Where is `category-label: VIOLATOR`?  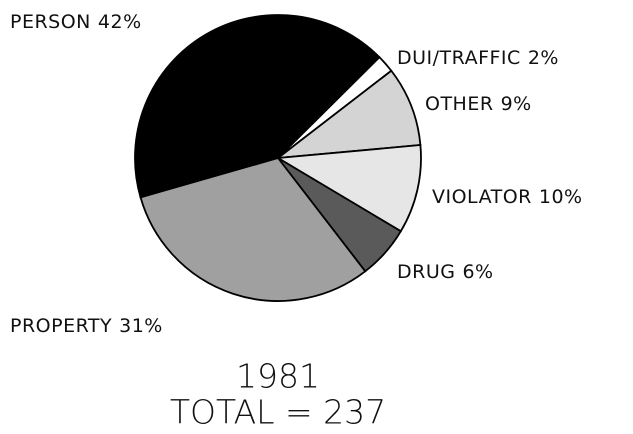 category-label: VIOLATOR is located at coordinates (482, 197).